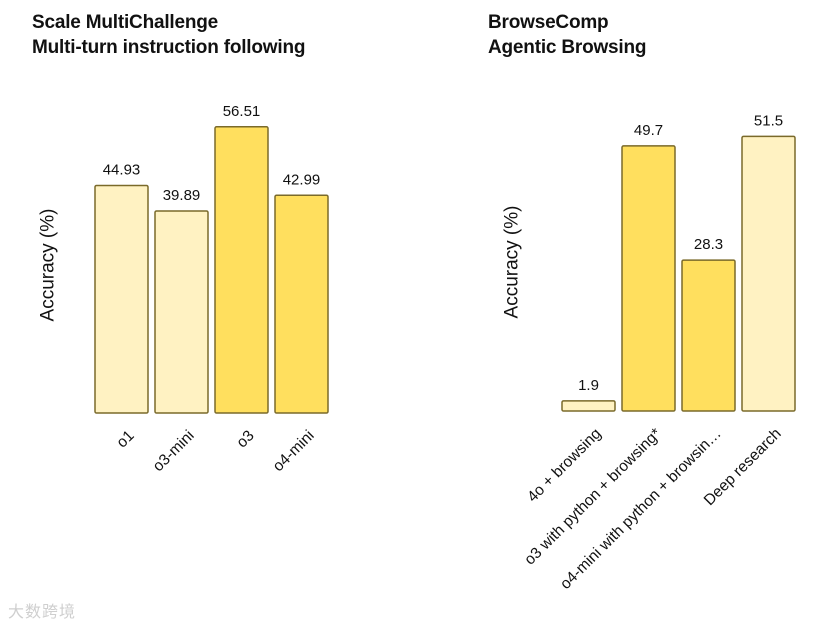  Describe the element at coordinates (125, 439) in the screenshot. I see `x-tick-label: o1` at that location.